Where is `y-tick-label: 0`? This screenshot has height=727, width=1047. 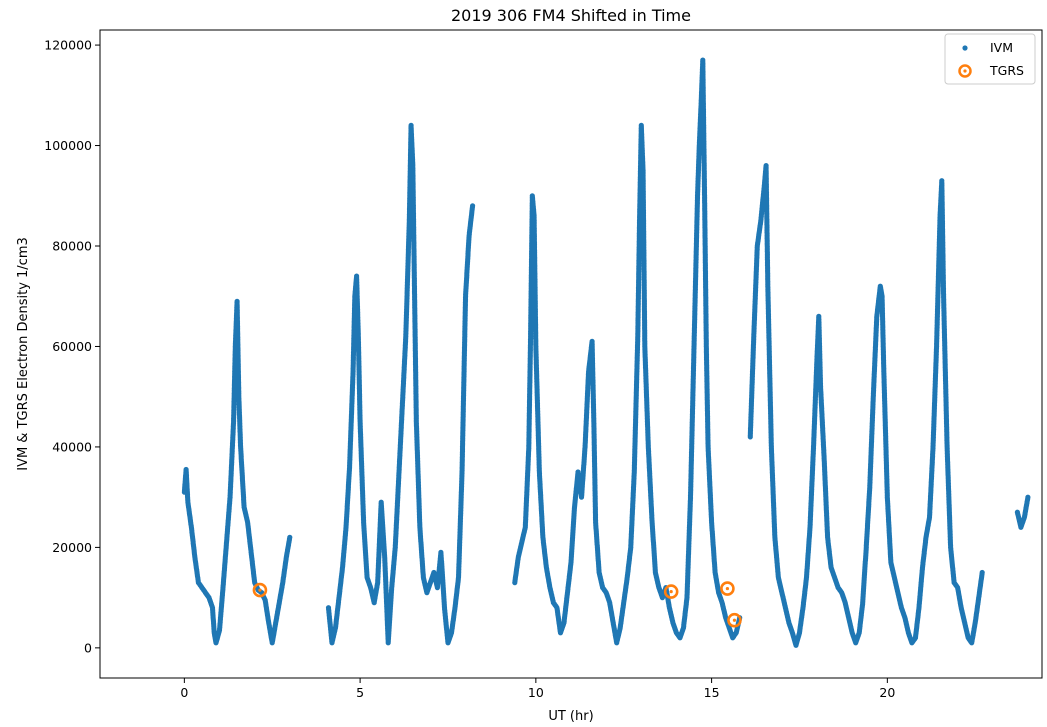 y-tick-label: 0 is located at coordinates (88, 647).